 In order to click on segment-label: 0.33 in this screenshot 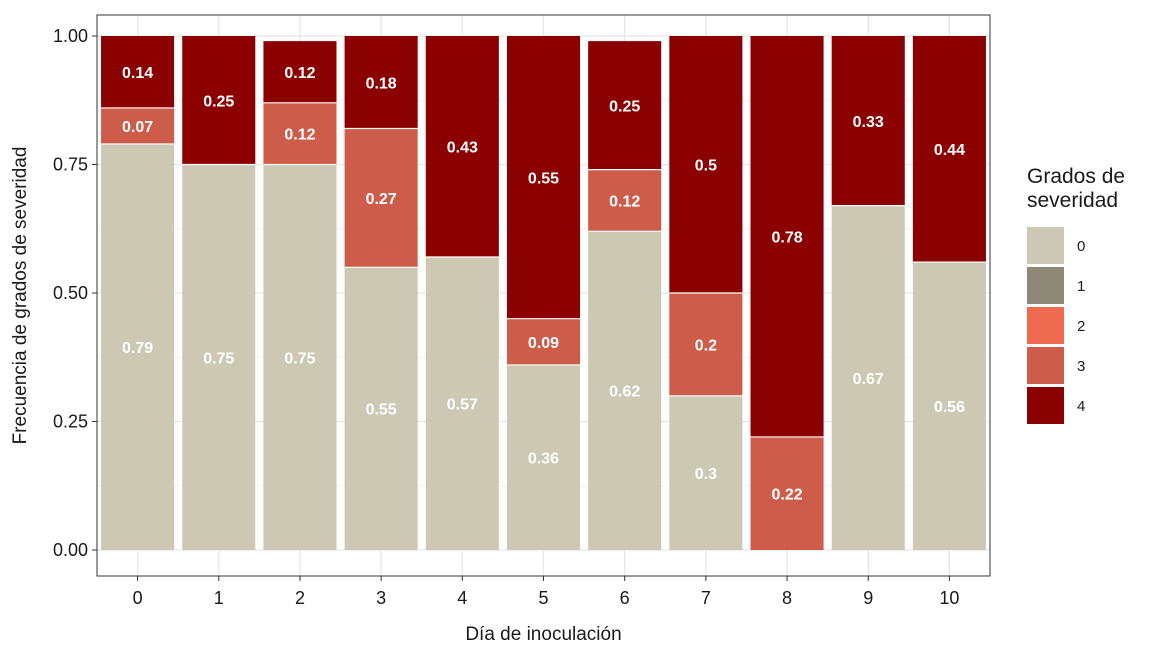, I will do `click(868, 122)`.